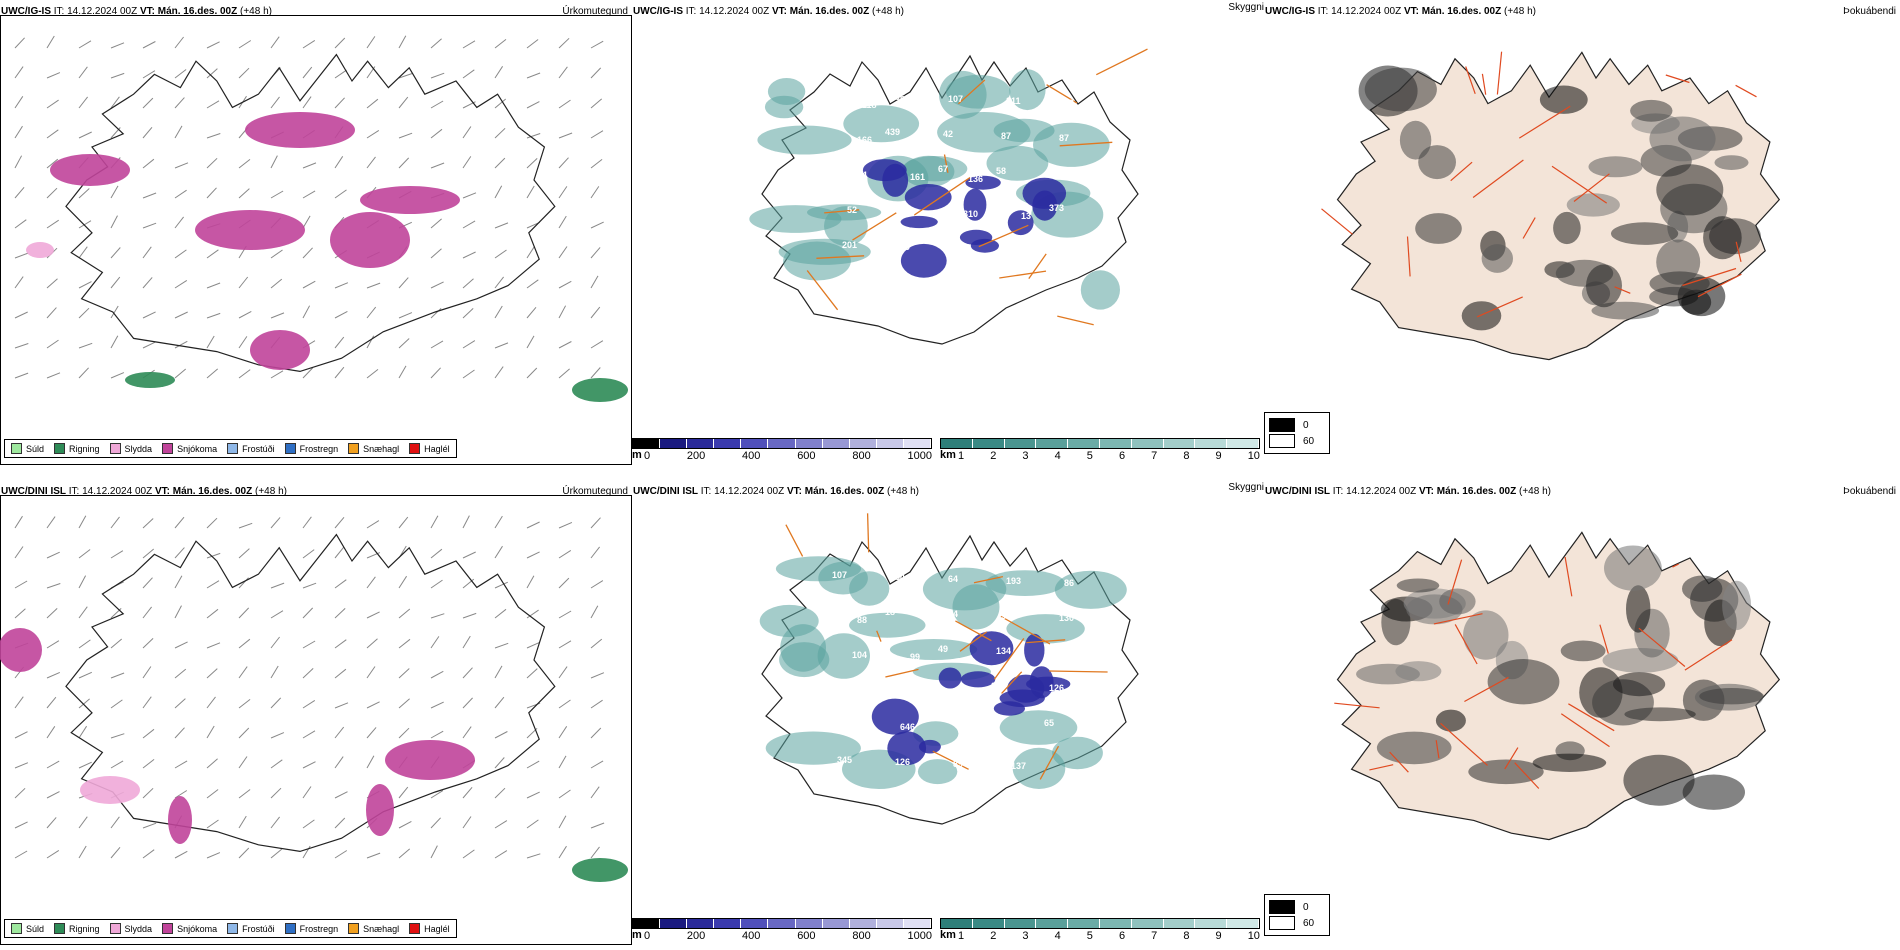  I want to click on cloud-base-label: 127, so click(922, 142).